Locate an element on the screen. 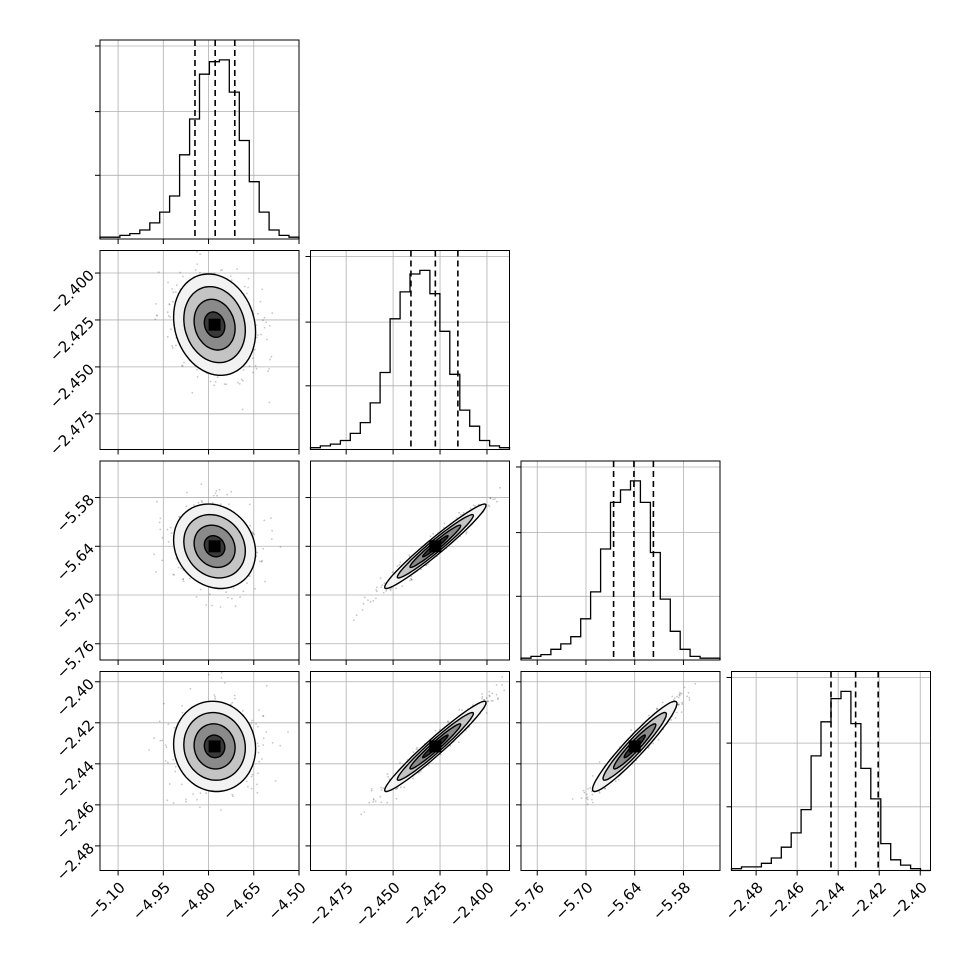 This screenshot has width=970, height=970. panel-3-1: −2.475−2.450−2.425−2.400 is located at coordinates (407, 801).